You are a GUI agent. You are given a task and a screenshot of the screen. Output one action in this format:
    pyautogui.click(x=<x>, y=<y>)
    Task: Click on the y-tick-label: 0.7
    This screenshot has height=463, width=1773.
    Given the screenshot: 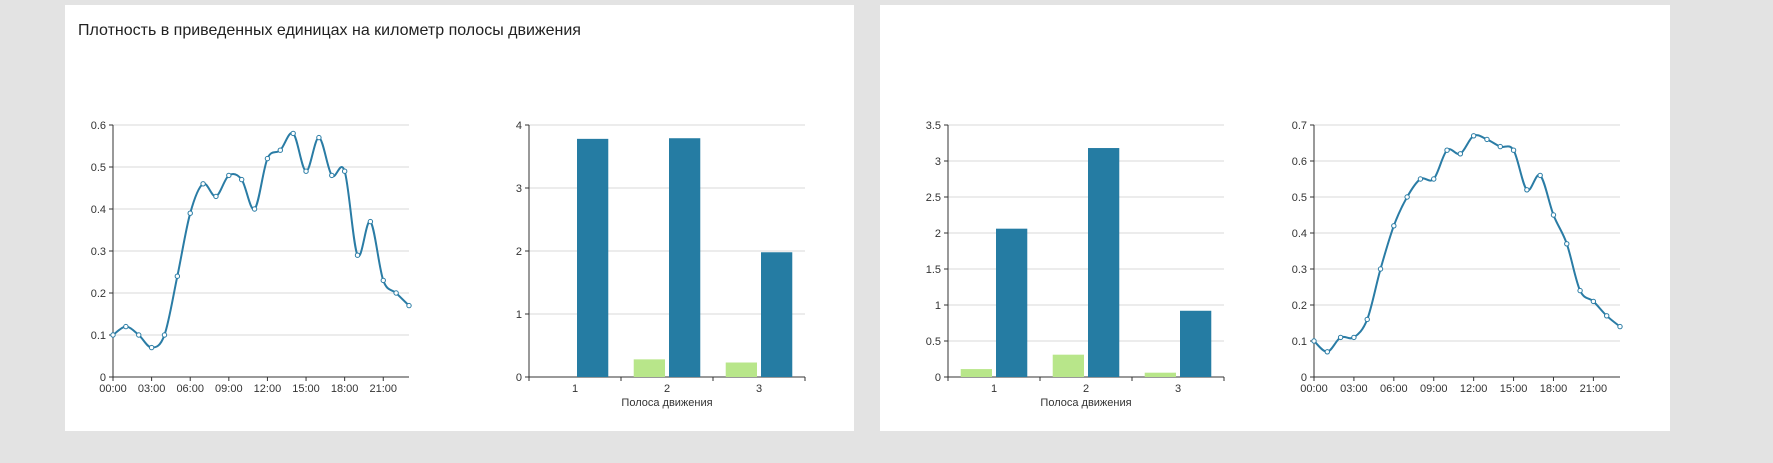 What is the action you would take?
    pyautogui.click(x=1299, y=126)
    